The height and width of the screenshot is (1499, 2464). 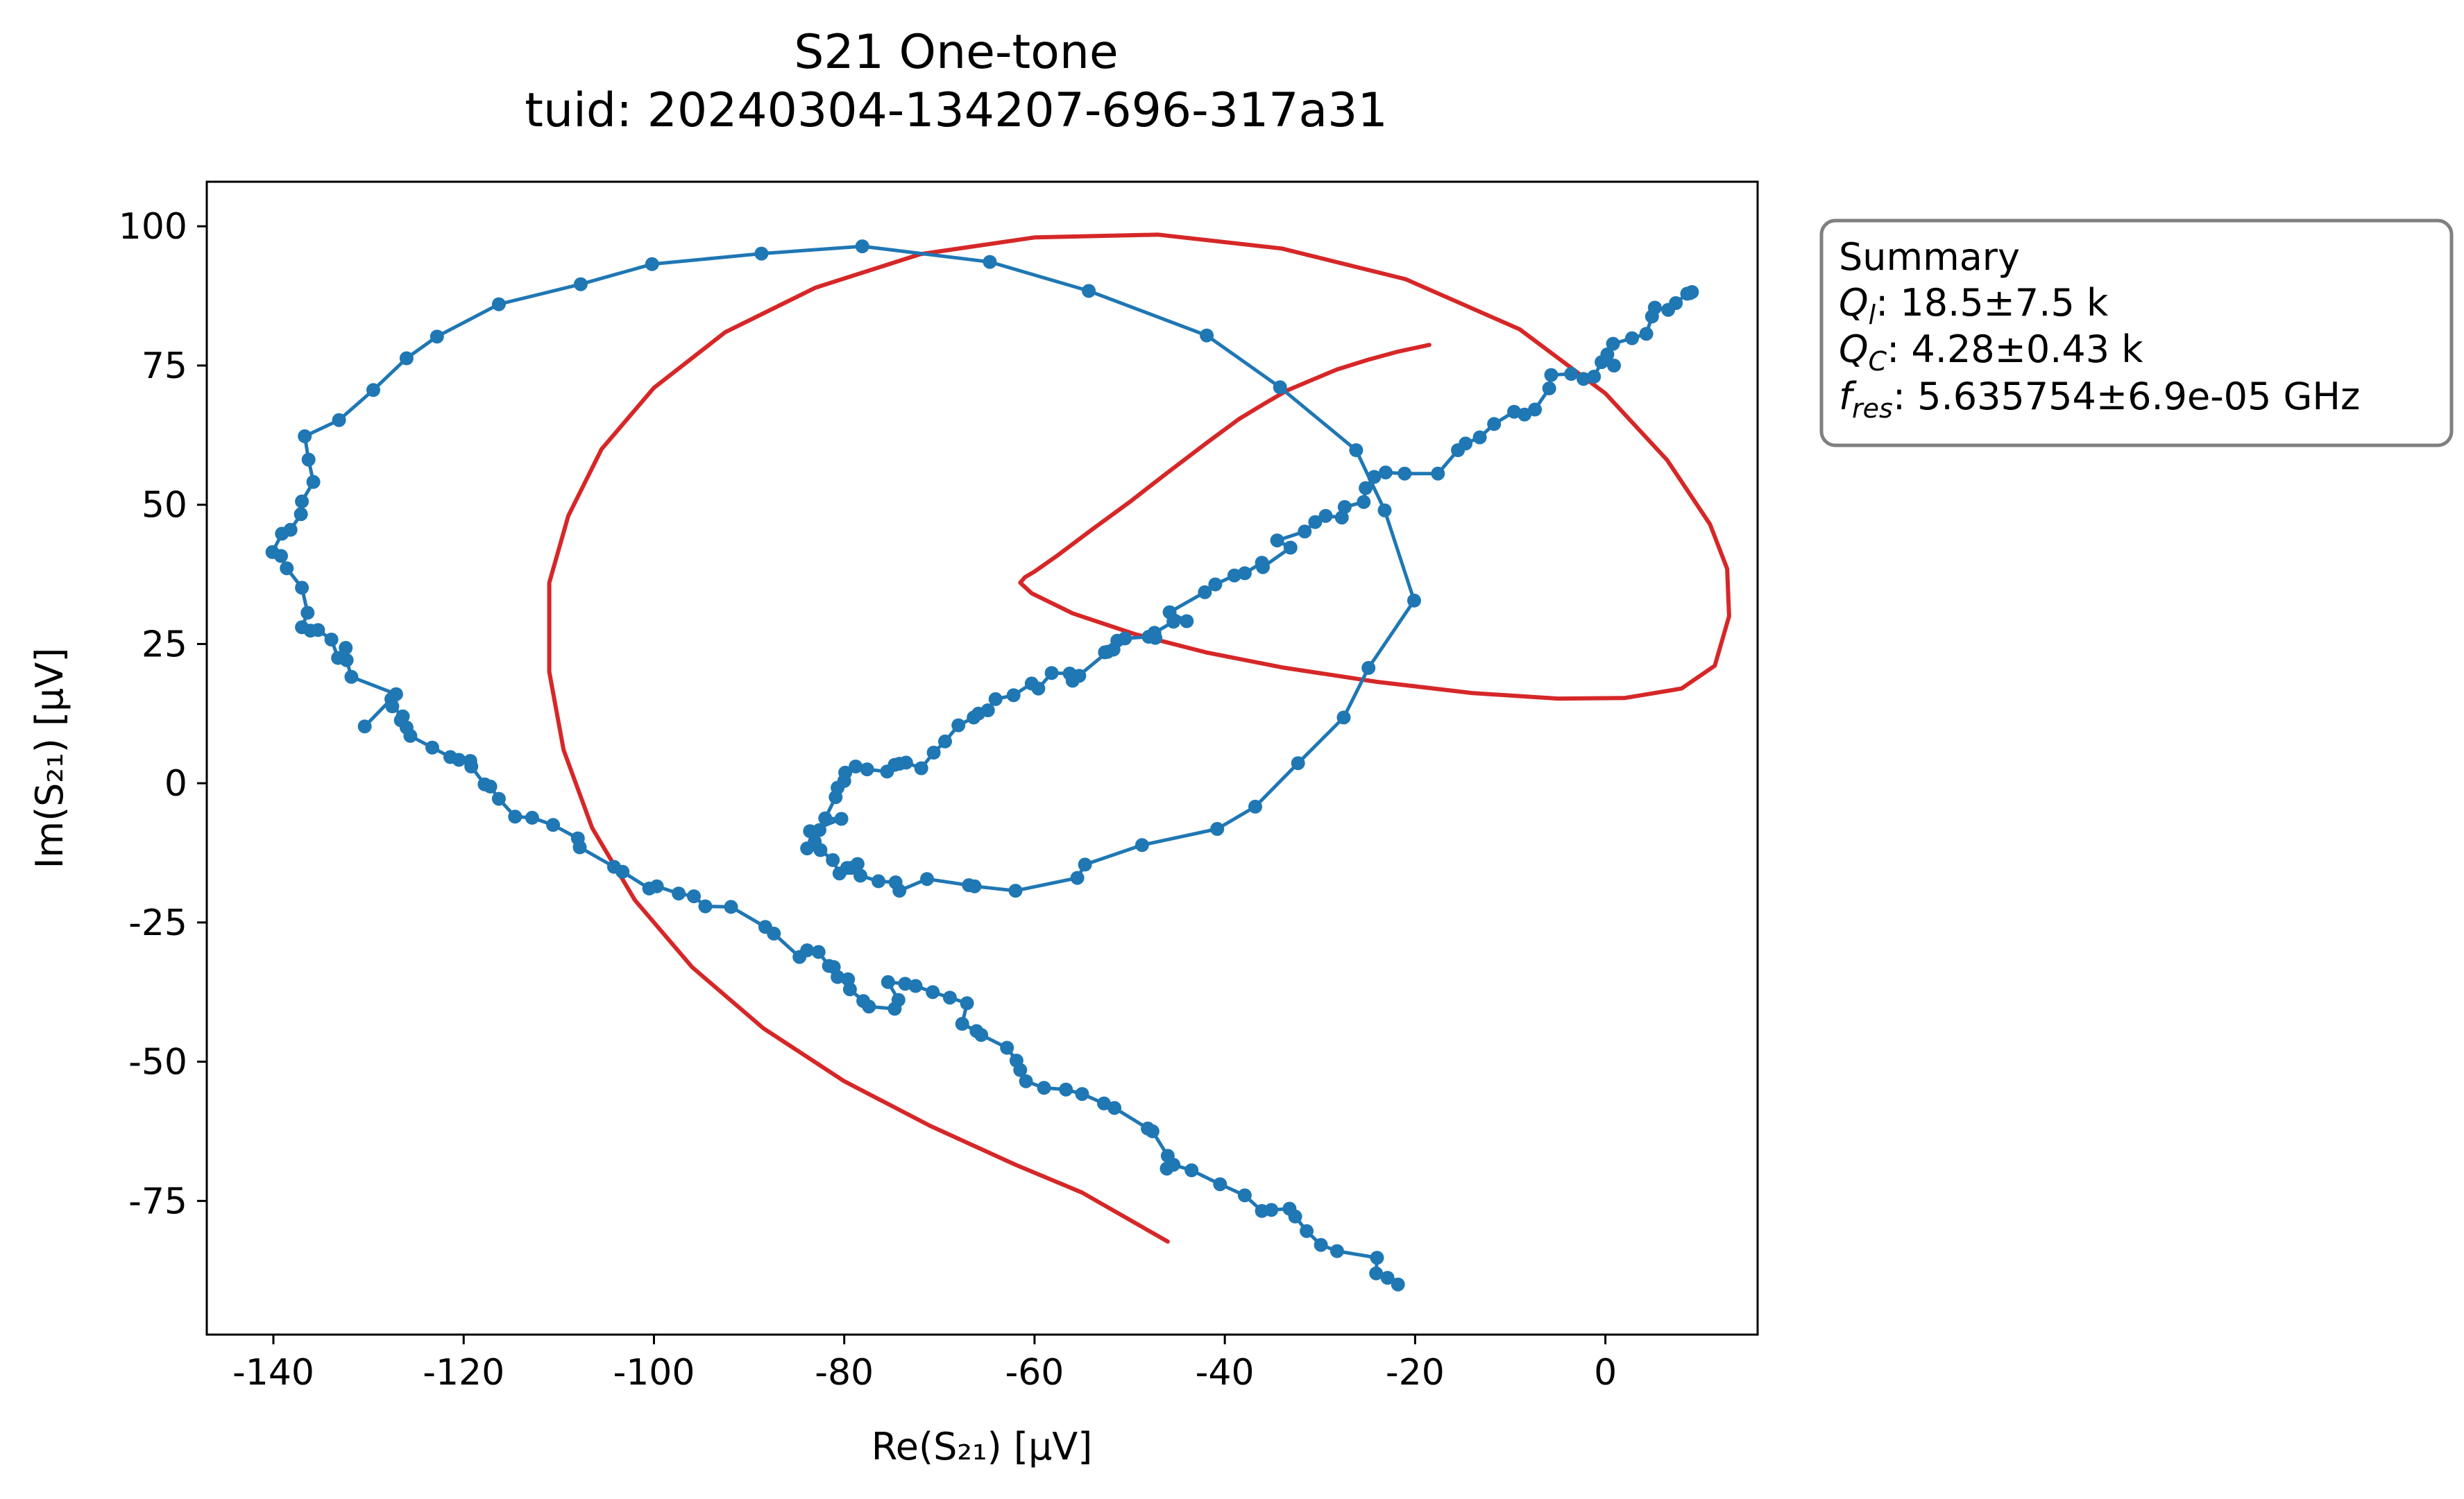 What do you see at coordinates (2127, 396) in the screenshot?
I see `fres-value: : 5.635754±6.9e-05 GHz` at bounding box center [2127, 396].